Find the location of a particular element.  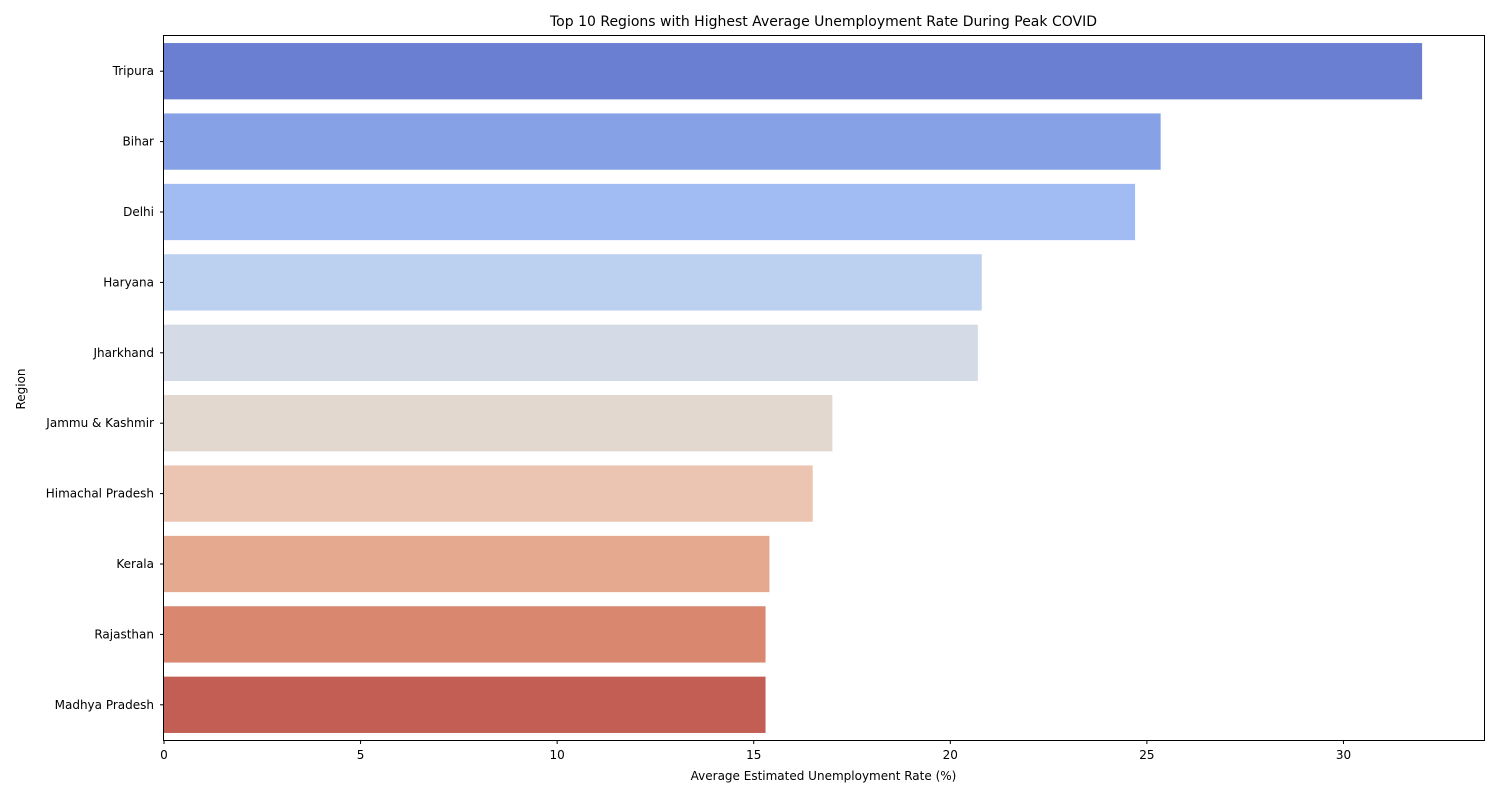

y-tick-label: Delhi is located at coordinates (138, 212).